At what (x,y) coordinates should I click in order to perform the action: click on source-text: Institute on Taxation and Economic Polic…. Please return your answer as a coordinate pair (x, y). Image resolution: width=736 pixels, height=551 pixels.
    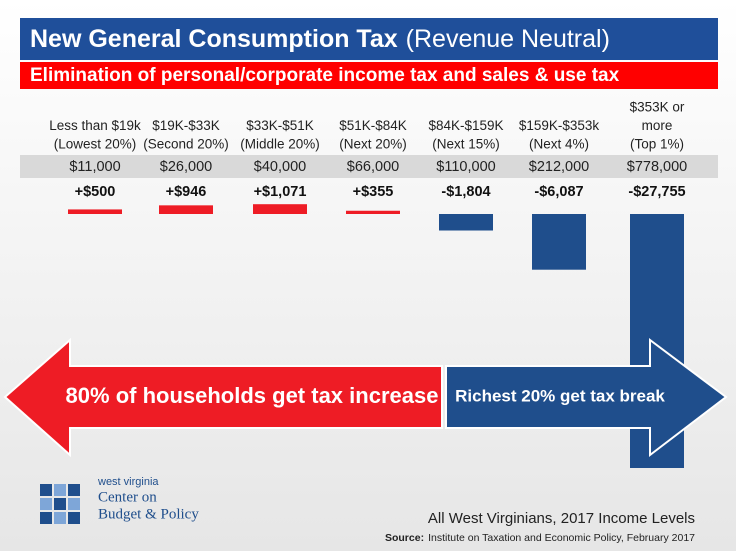
    Looking at the image, I should click on (561, 538).